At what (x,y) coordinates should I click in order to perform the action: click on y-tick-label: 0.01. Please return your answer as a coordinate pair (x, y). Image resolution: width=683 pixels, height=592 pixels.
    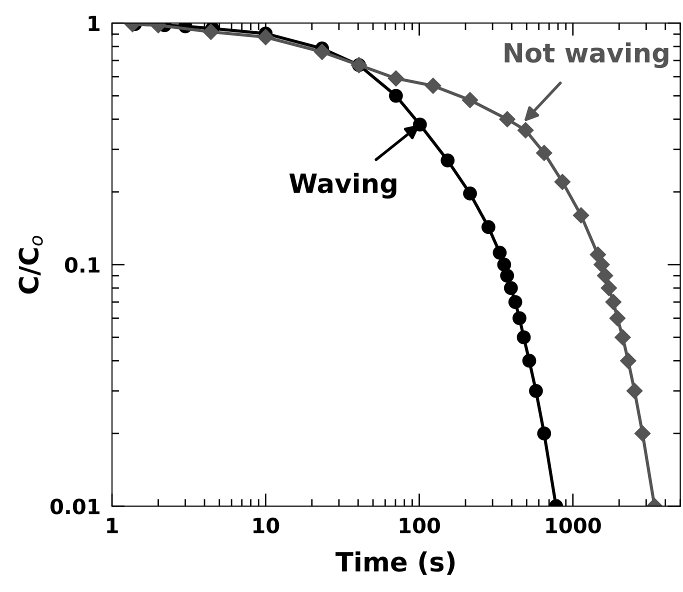
    Looking at the image, I should click on (75, 506).